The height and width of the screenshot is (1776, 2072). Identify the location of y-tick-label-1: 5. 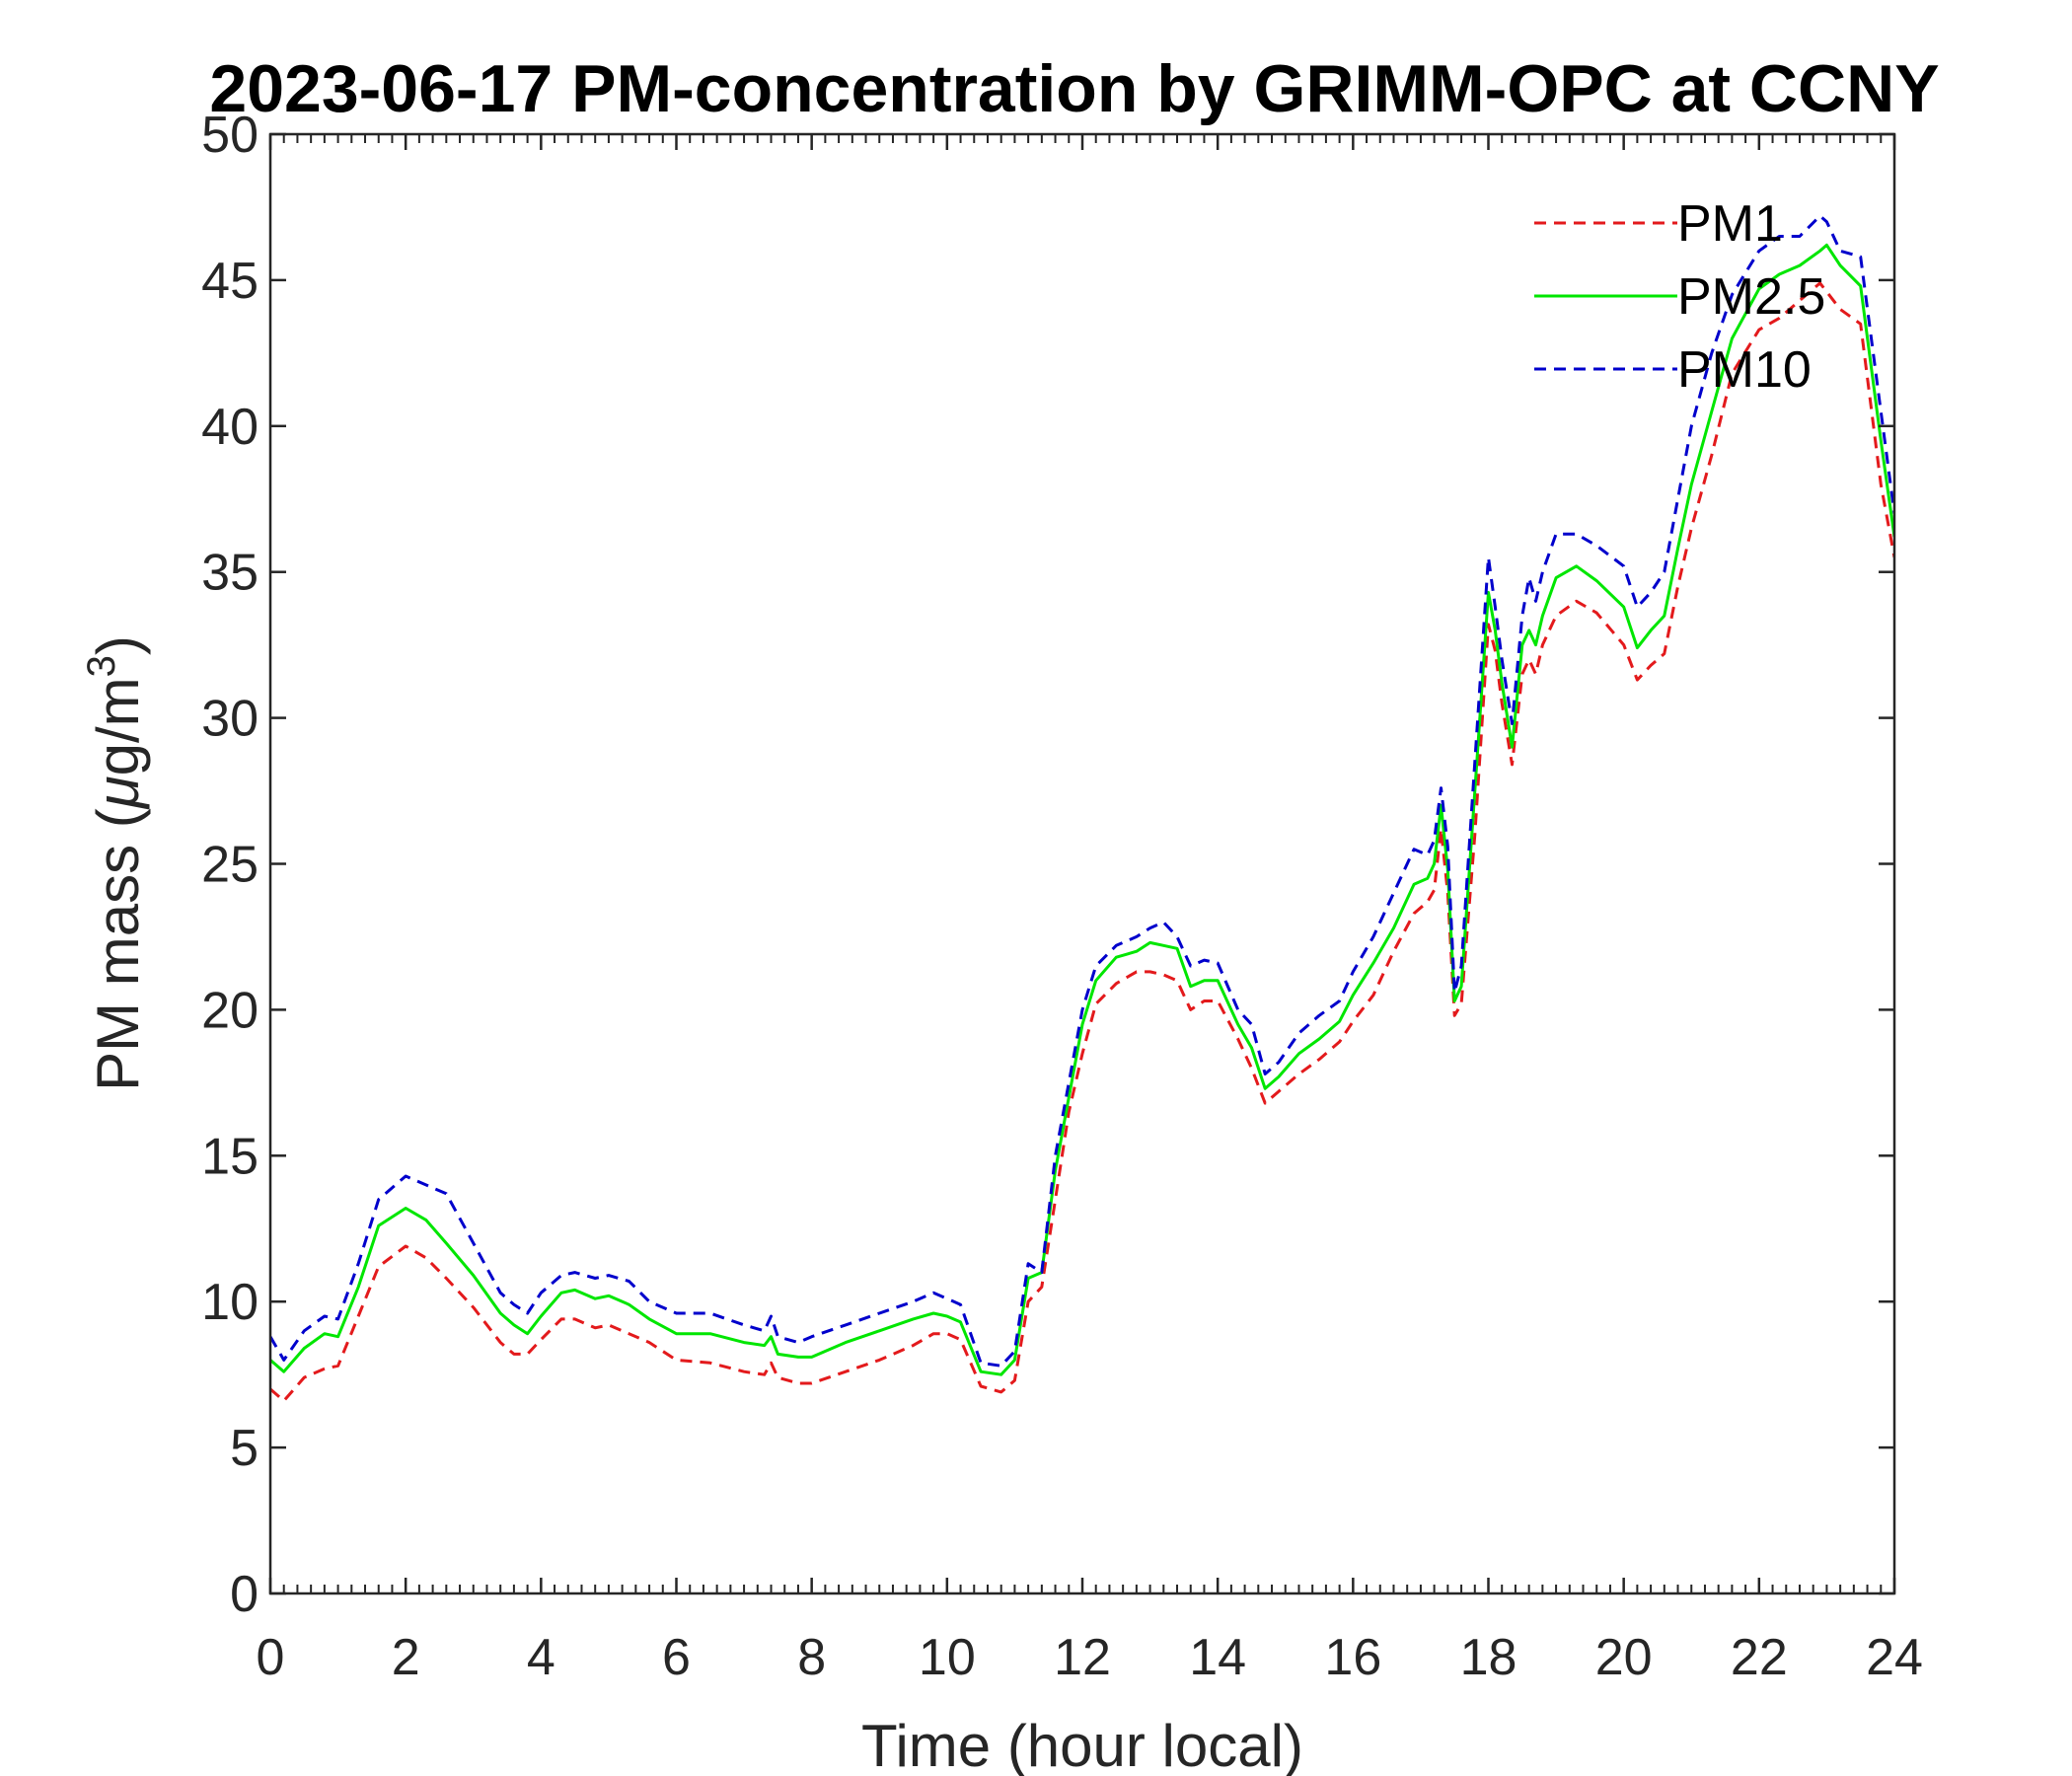
(245, 1448).